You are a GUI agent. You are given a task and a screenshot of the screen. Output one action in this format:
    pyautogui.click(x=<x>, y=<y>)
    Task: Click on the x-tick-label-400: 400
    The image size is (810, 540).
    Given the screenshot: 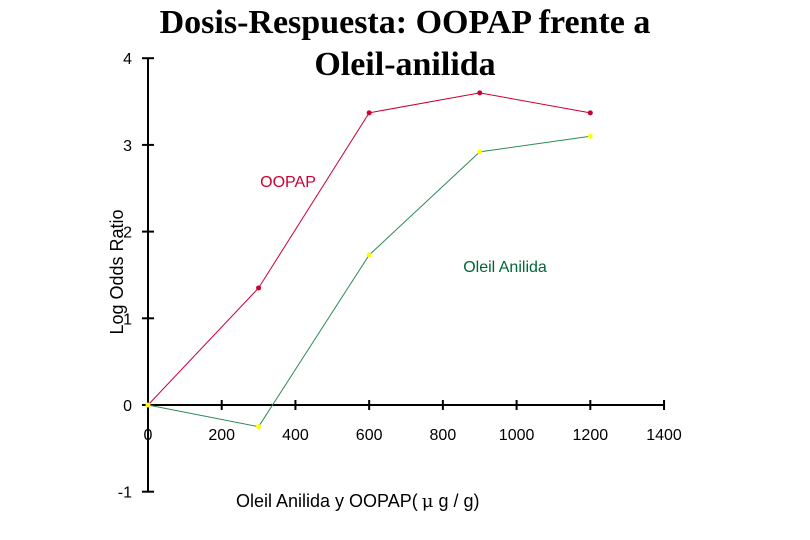 What is the action you would take?
    pyautogui.click(x=295, y=435)
    